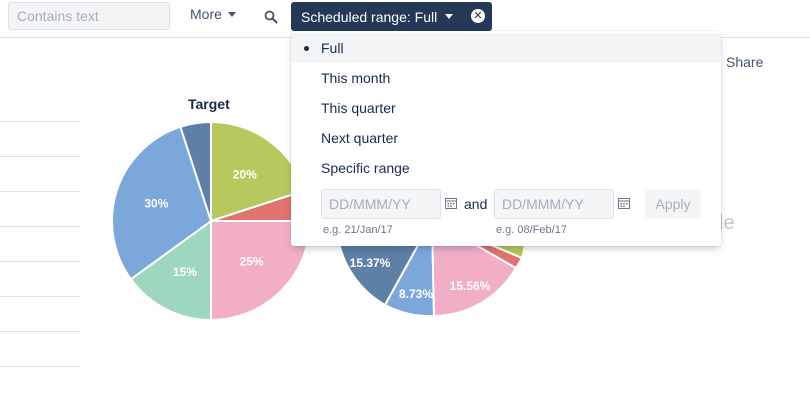 Image resolution: width=810 pixels, height=418 pixels. What do you see at coordinates (727, 223) in the screenshot?
I see `background-text: le` at bounding box center [727, 223].